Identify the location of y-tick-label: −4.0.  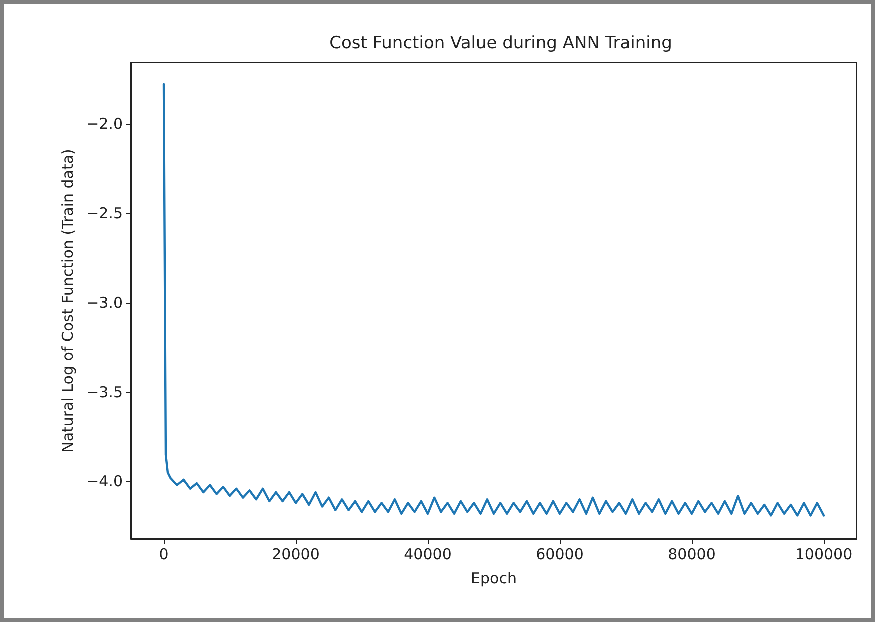
(104, 481).